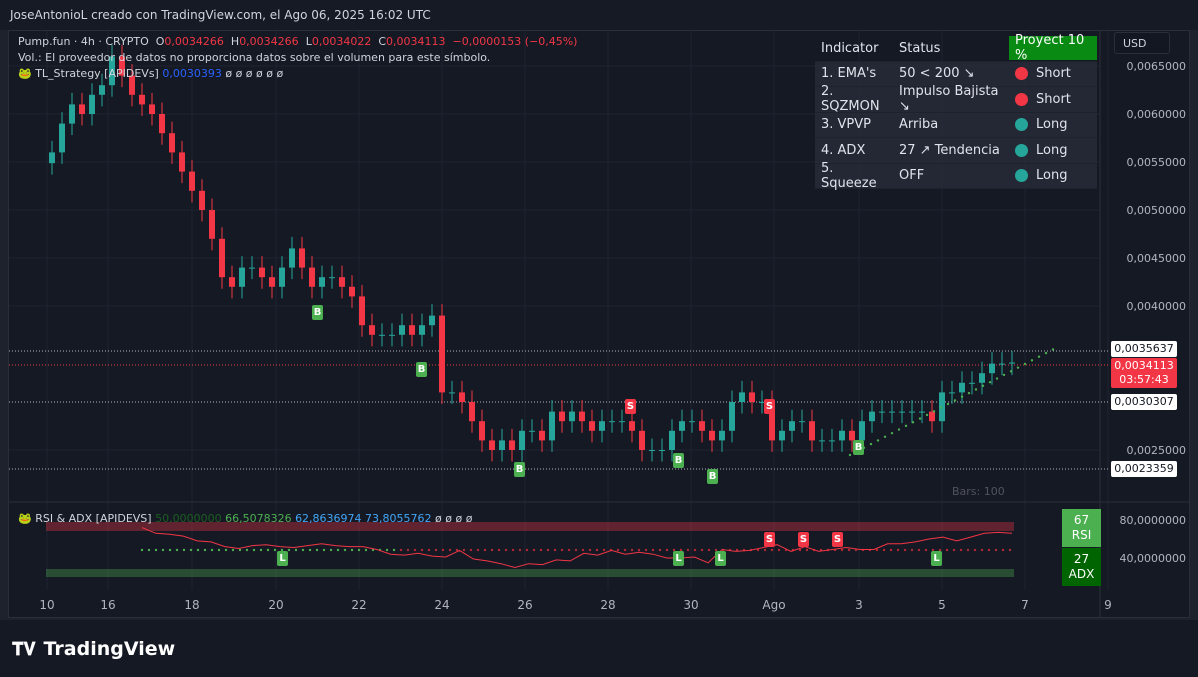  I want to click on tradingview-logo: 𝐓𝐕 TradingView, so click(93, 649).